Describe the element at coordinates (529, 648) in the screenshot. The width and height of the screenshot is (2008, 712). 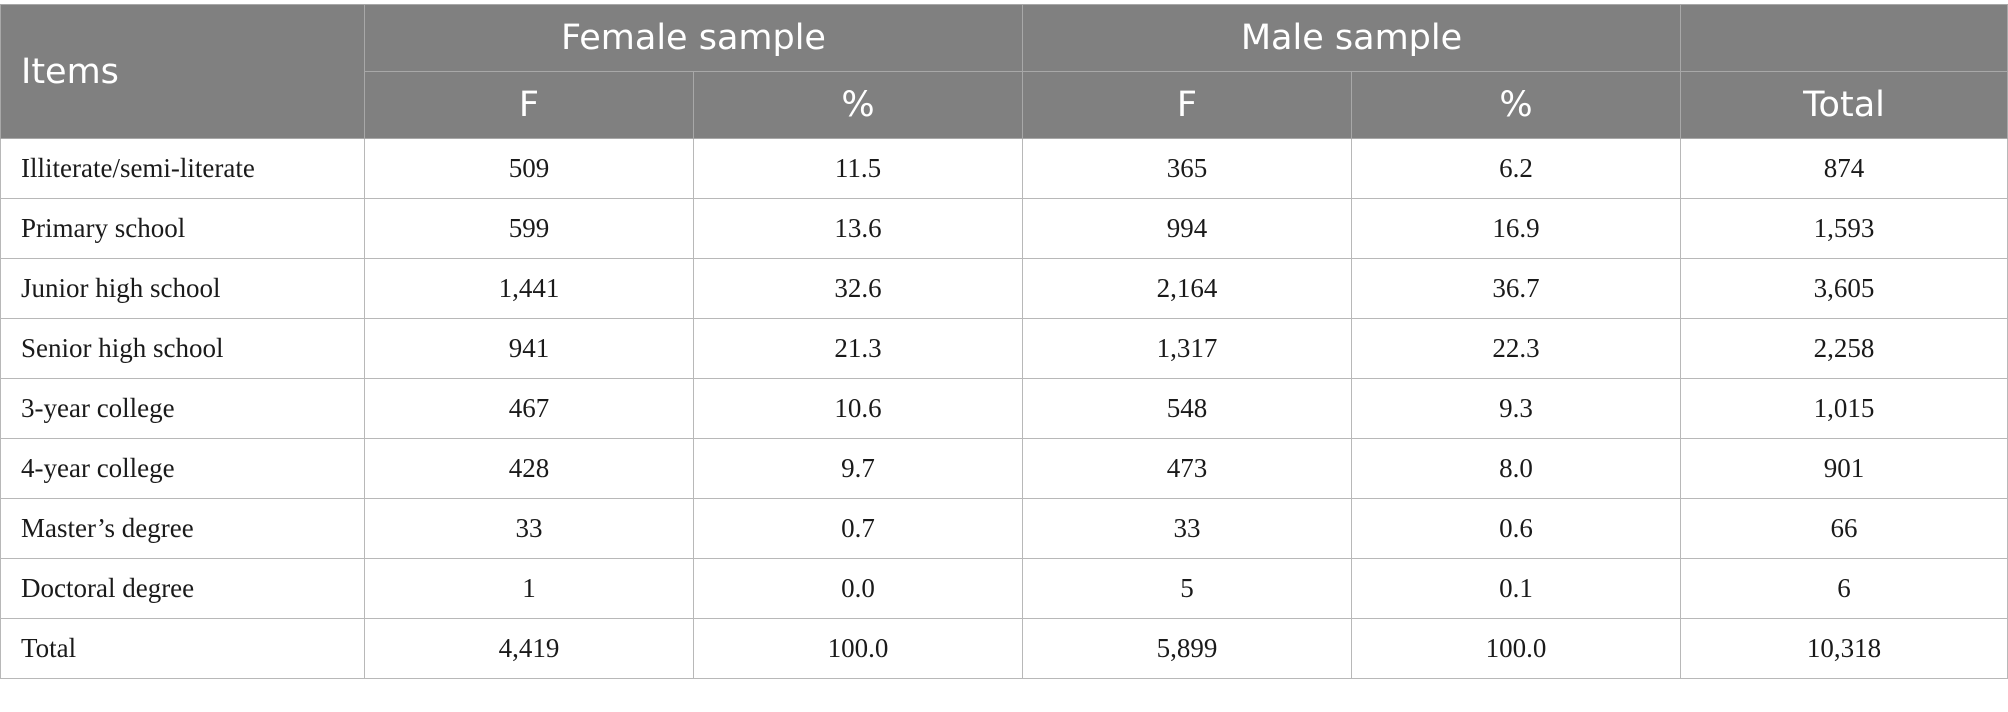
I see `cell-female-f: 4,419` at that location.